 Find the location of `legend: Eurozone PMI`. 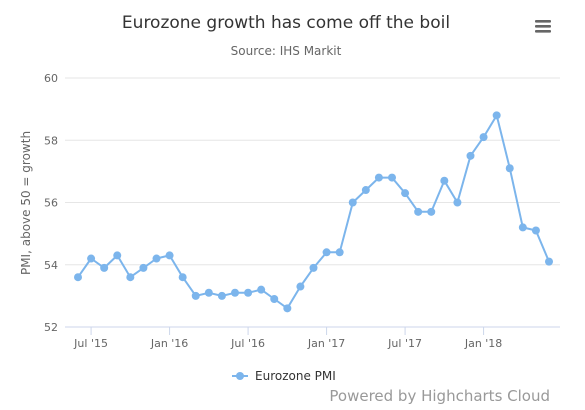

legend: Eurozone PMI is located at coordinates (284, 376).